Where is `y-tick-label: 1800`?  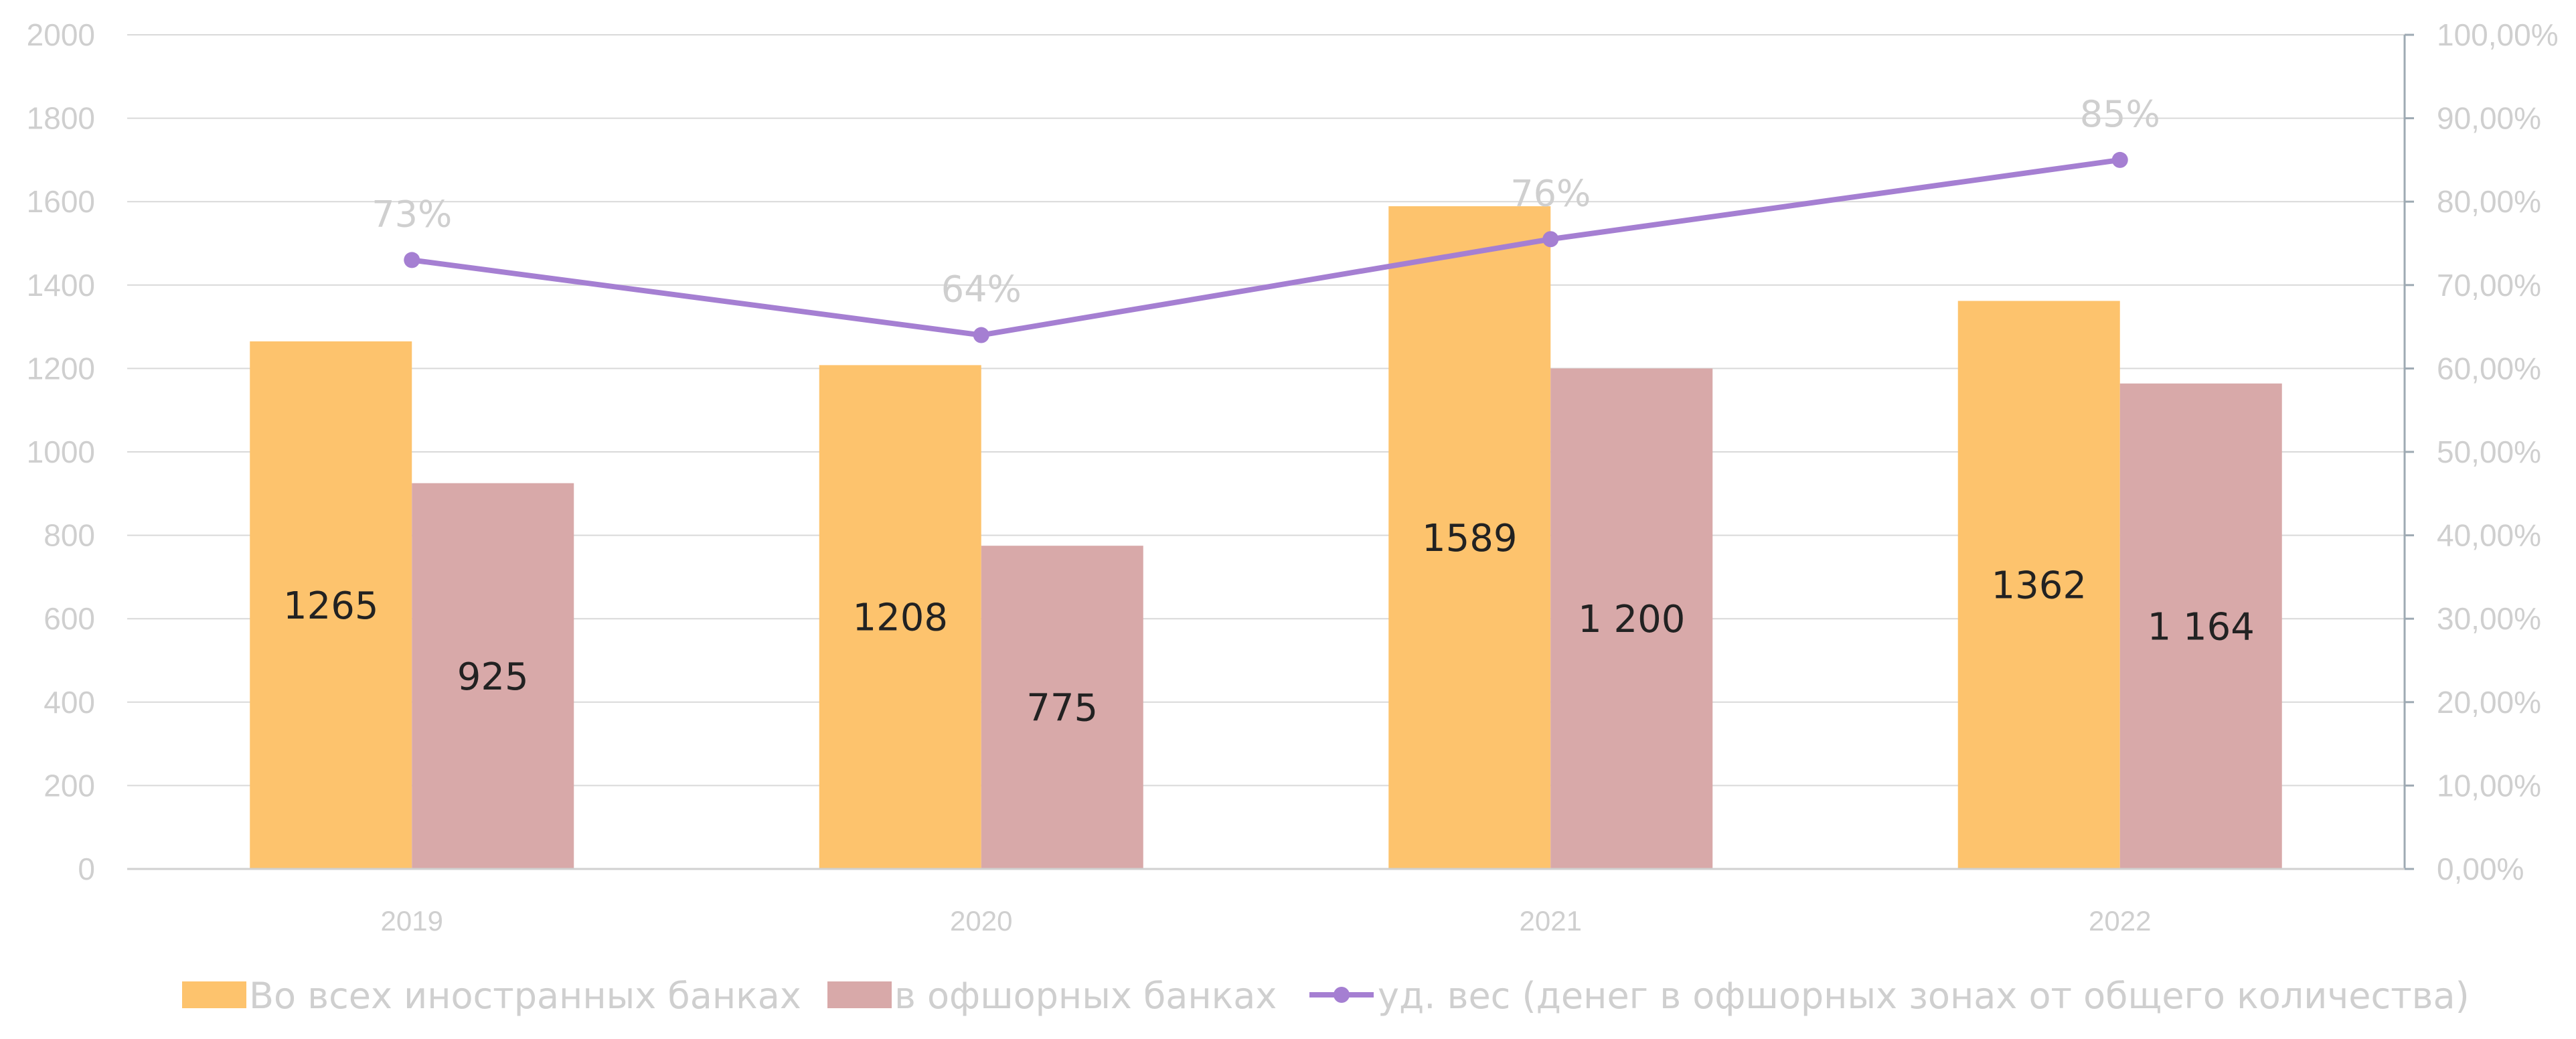 y-tick-label: 1800 is located at coordinates (61, 118).